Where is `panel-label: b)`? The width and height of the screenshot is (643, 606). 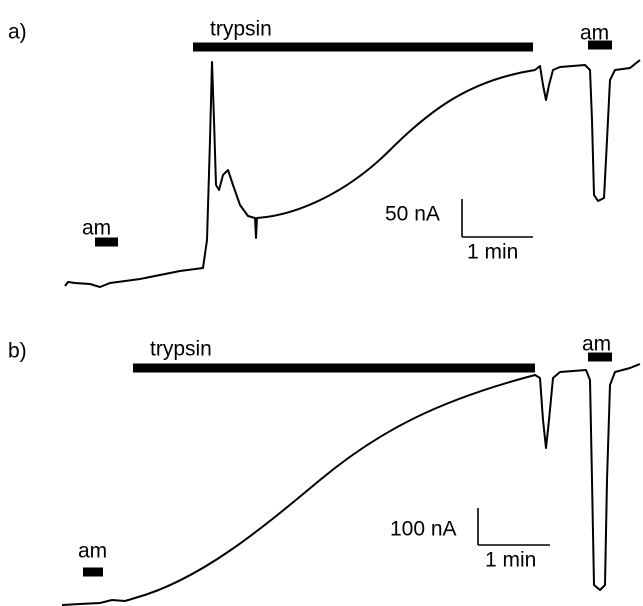 panel-label: b) is located at coordinates (17, 351).